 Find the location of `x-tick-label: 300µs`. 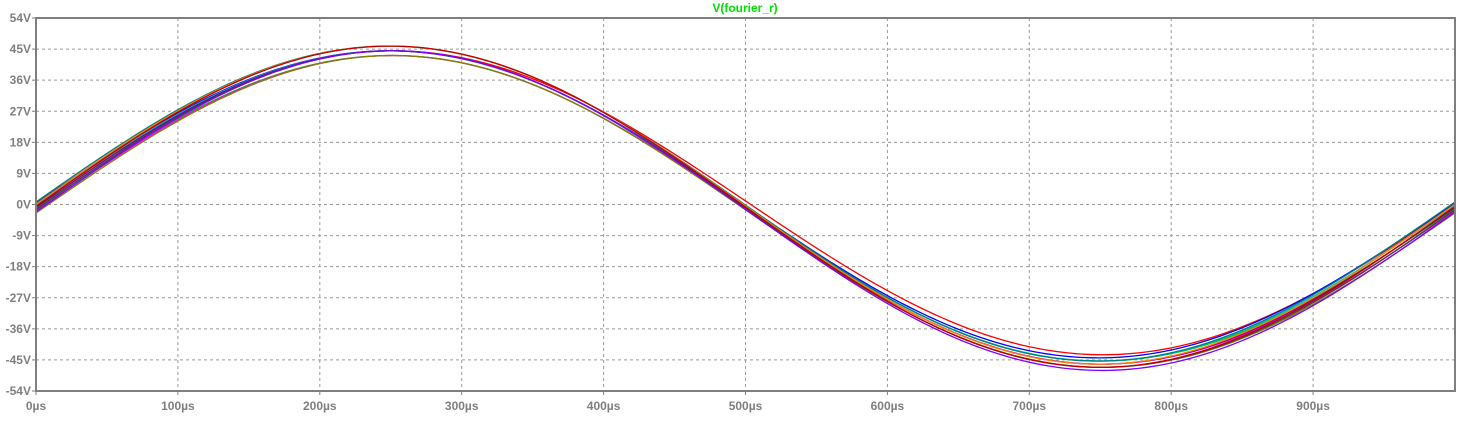

x-tick-label: 300µs is located at coordinates (462, 406).